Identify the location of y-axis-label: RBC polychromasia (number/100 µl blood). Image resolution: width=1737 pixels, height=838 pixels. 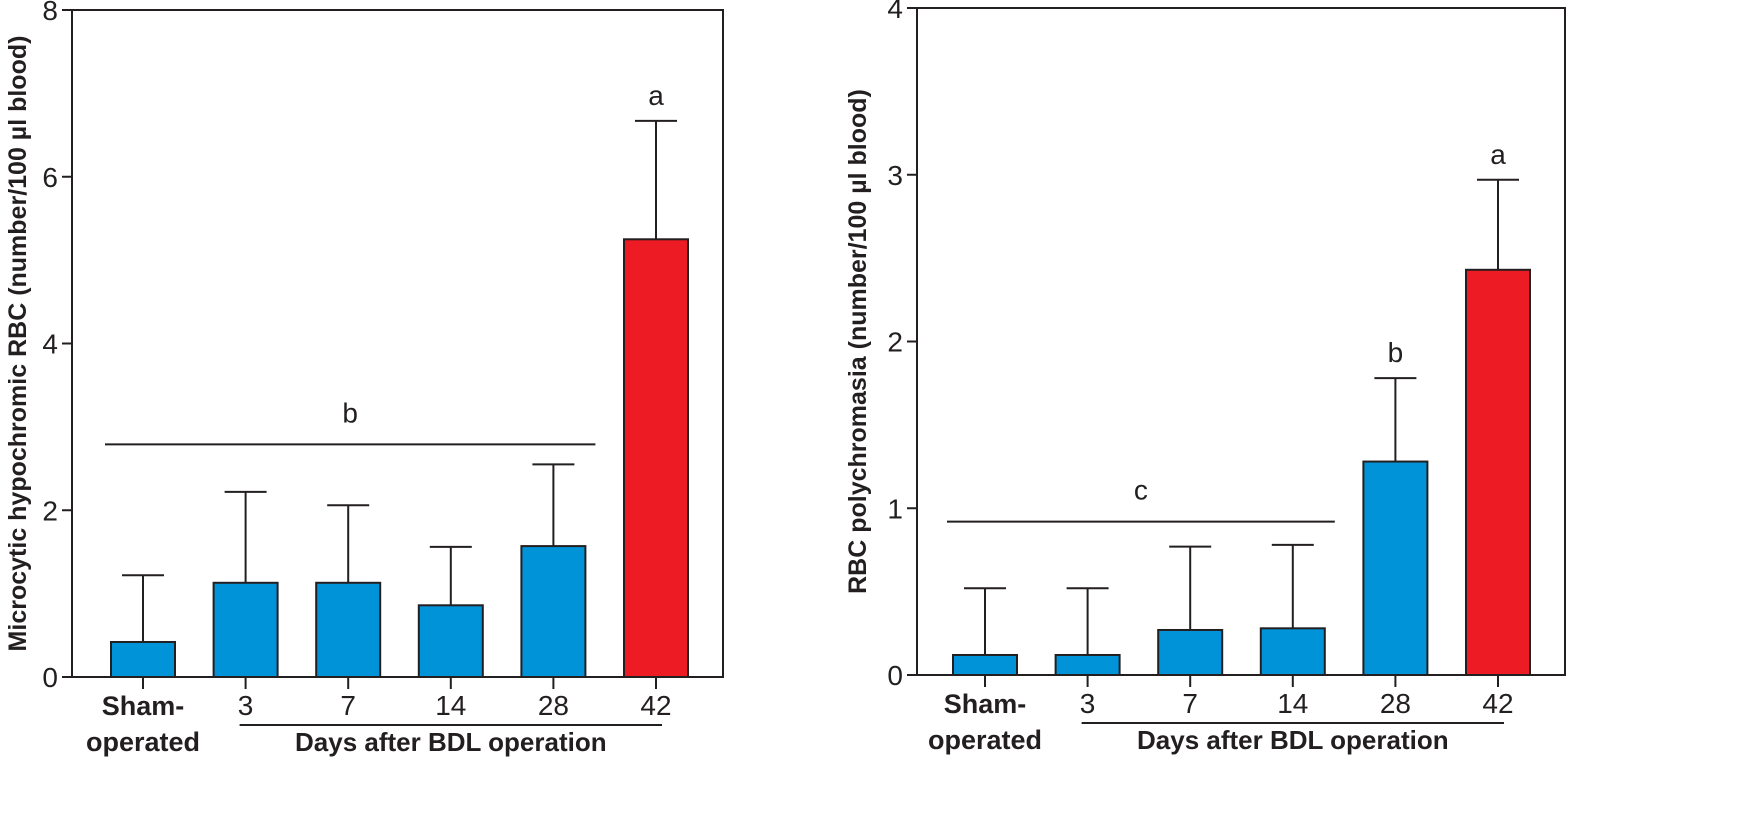
(858, 341).